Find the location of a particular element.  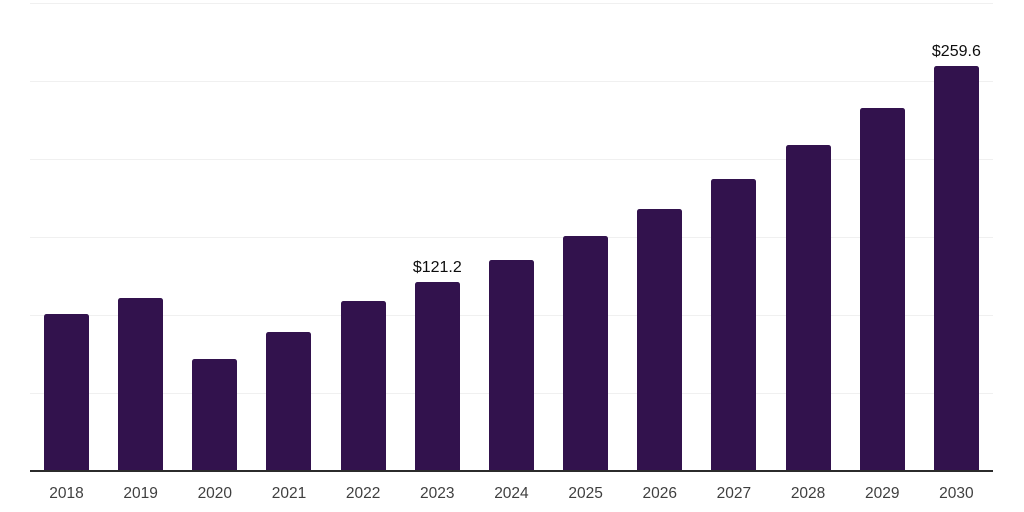

bar-value-label-2023: $121.2 is located at coordinates (437, 267).